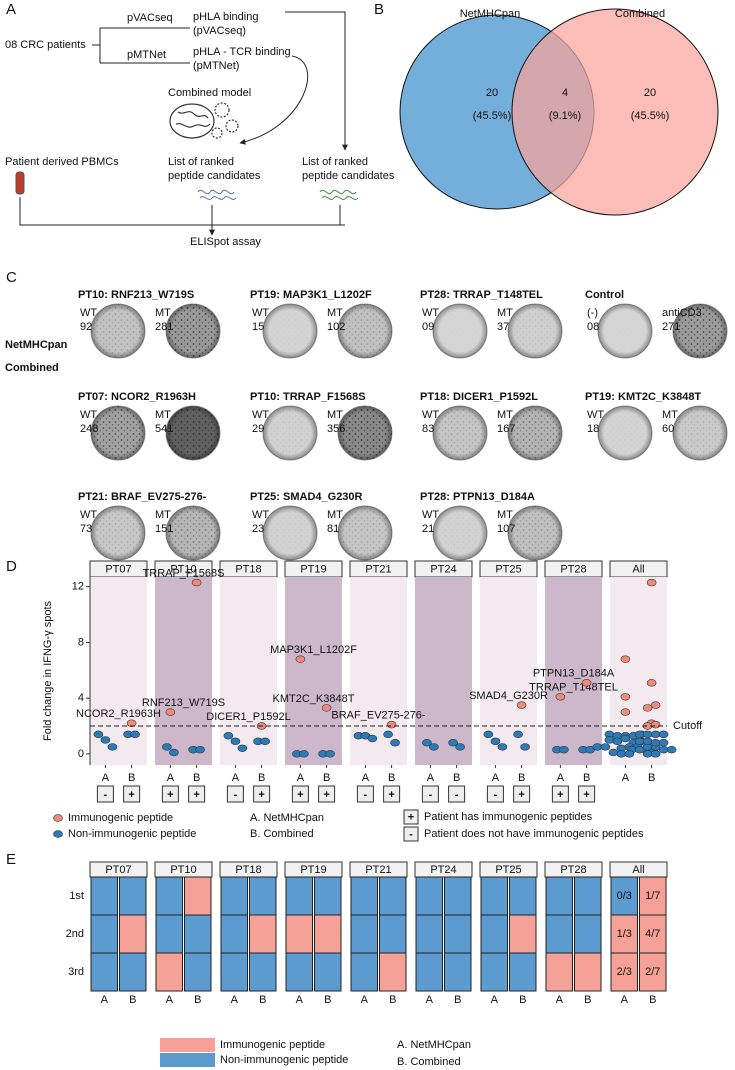 The width and height of the screenshot is (735, 1070). I want to click on cell-label: 1/7, so click(652, 896).